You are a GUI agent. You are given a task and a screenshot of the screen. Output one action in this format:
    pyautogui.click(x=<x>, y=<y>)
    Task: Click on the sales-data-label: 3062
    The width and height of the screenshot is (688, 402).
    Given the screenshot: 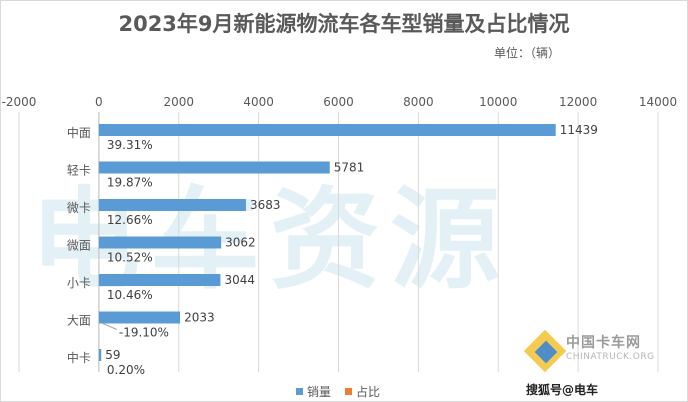 What is the action you would take?
    pyautogui.click(x=240, y=243)
    